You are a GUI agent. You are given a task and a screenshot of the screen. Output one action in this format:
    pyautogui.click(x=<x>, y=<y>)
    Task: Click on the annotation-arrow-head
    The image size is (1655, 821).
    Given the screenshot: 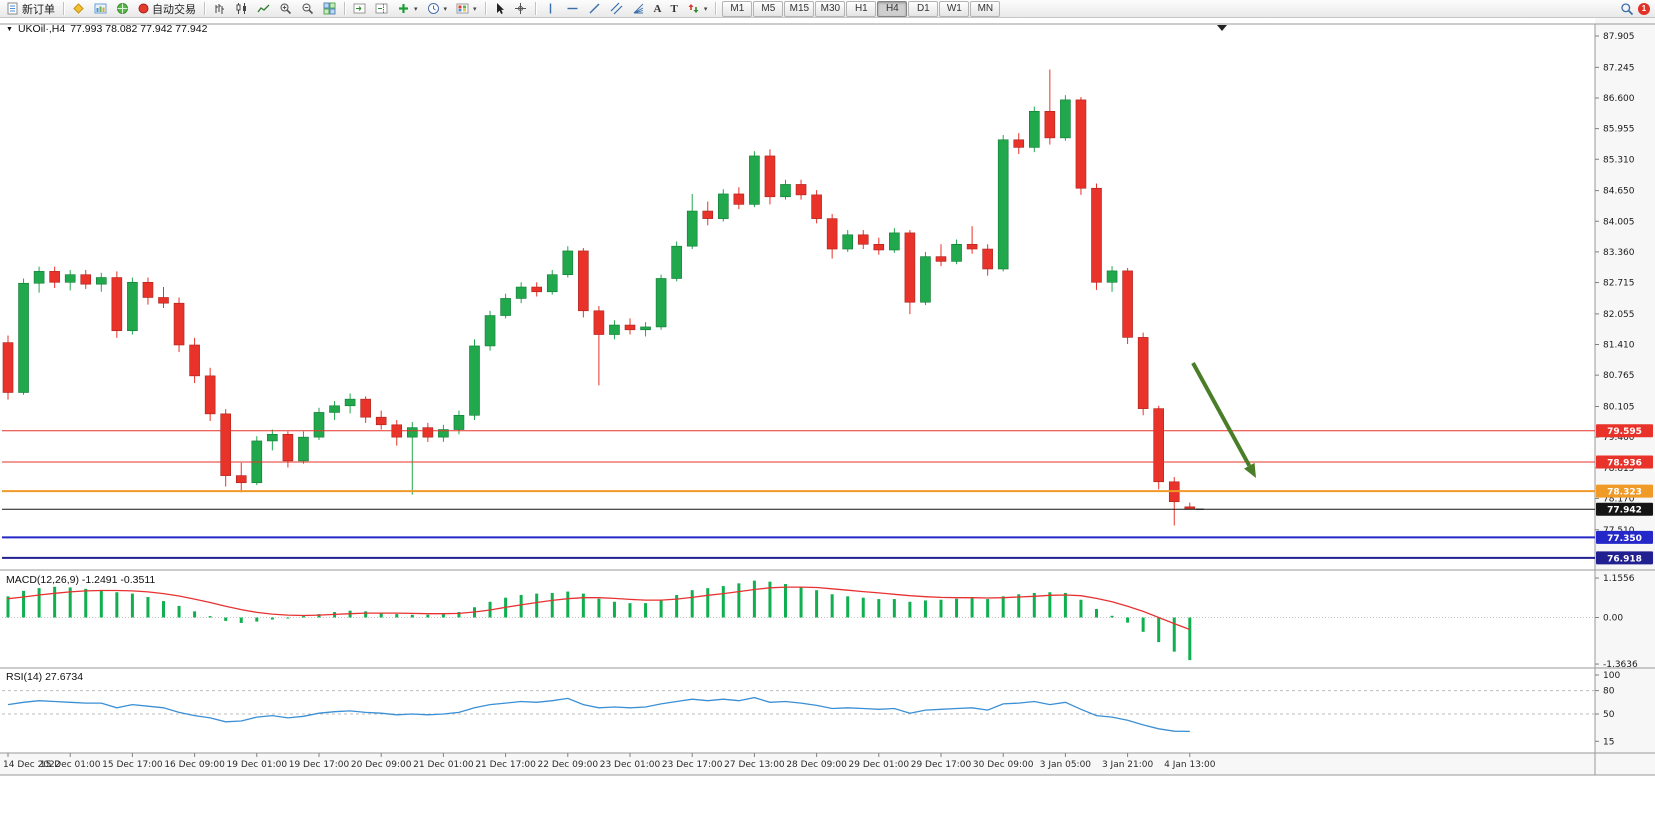 What is the action you would take?
    pyautogui.click(x=1250, y=470)
    